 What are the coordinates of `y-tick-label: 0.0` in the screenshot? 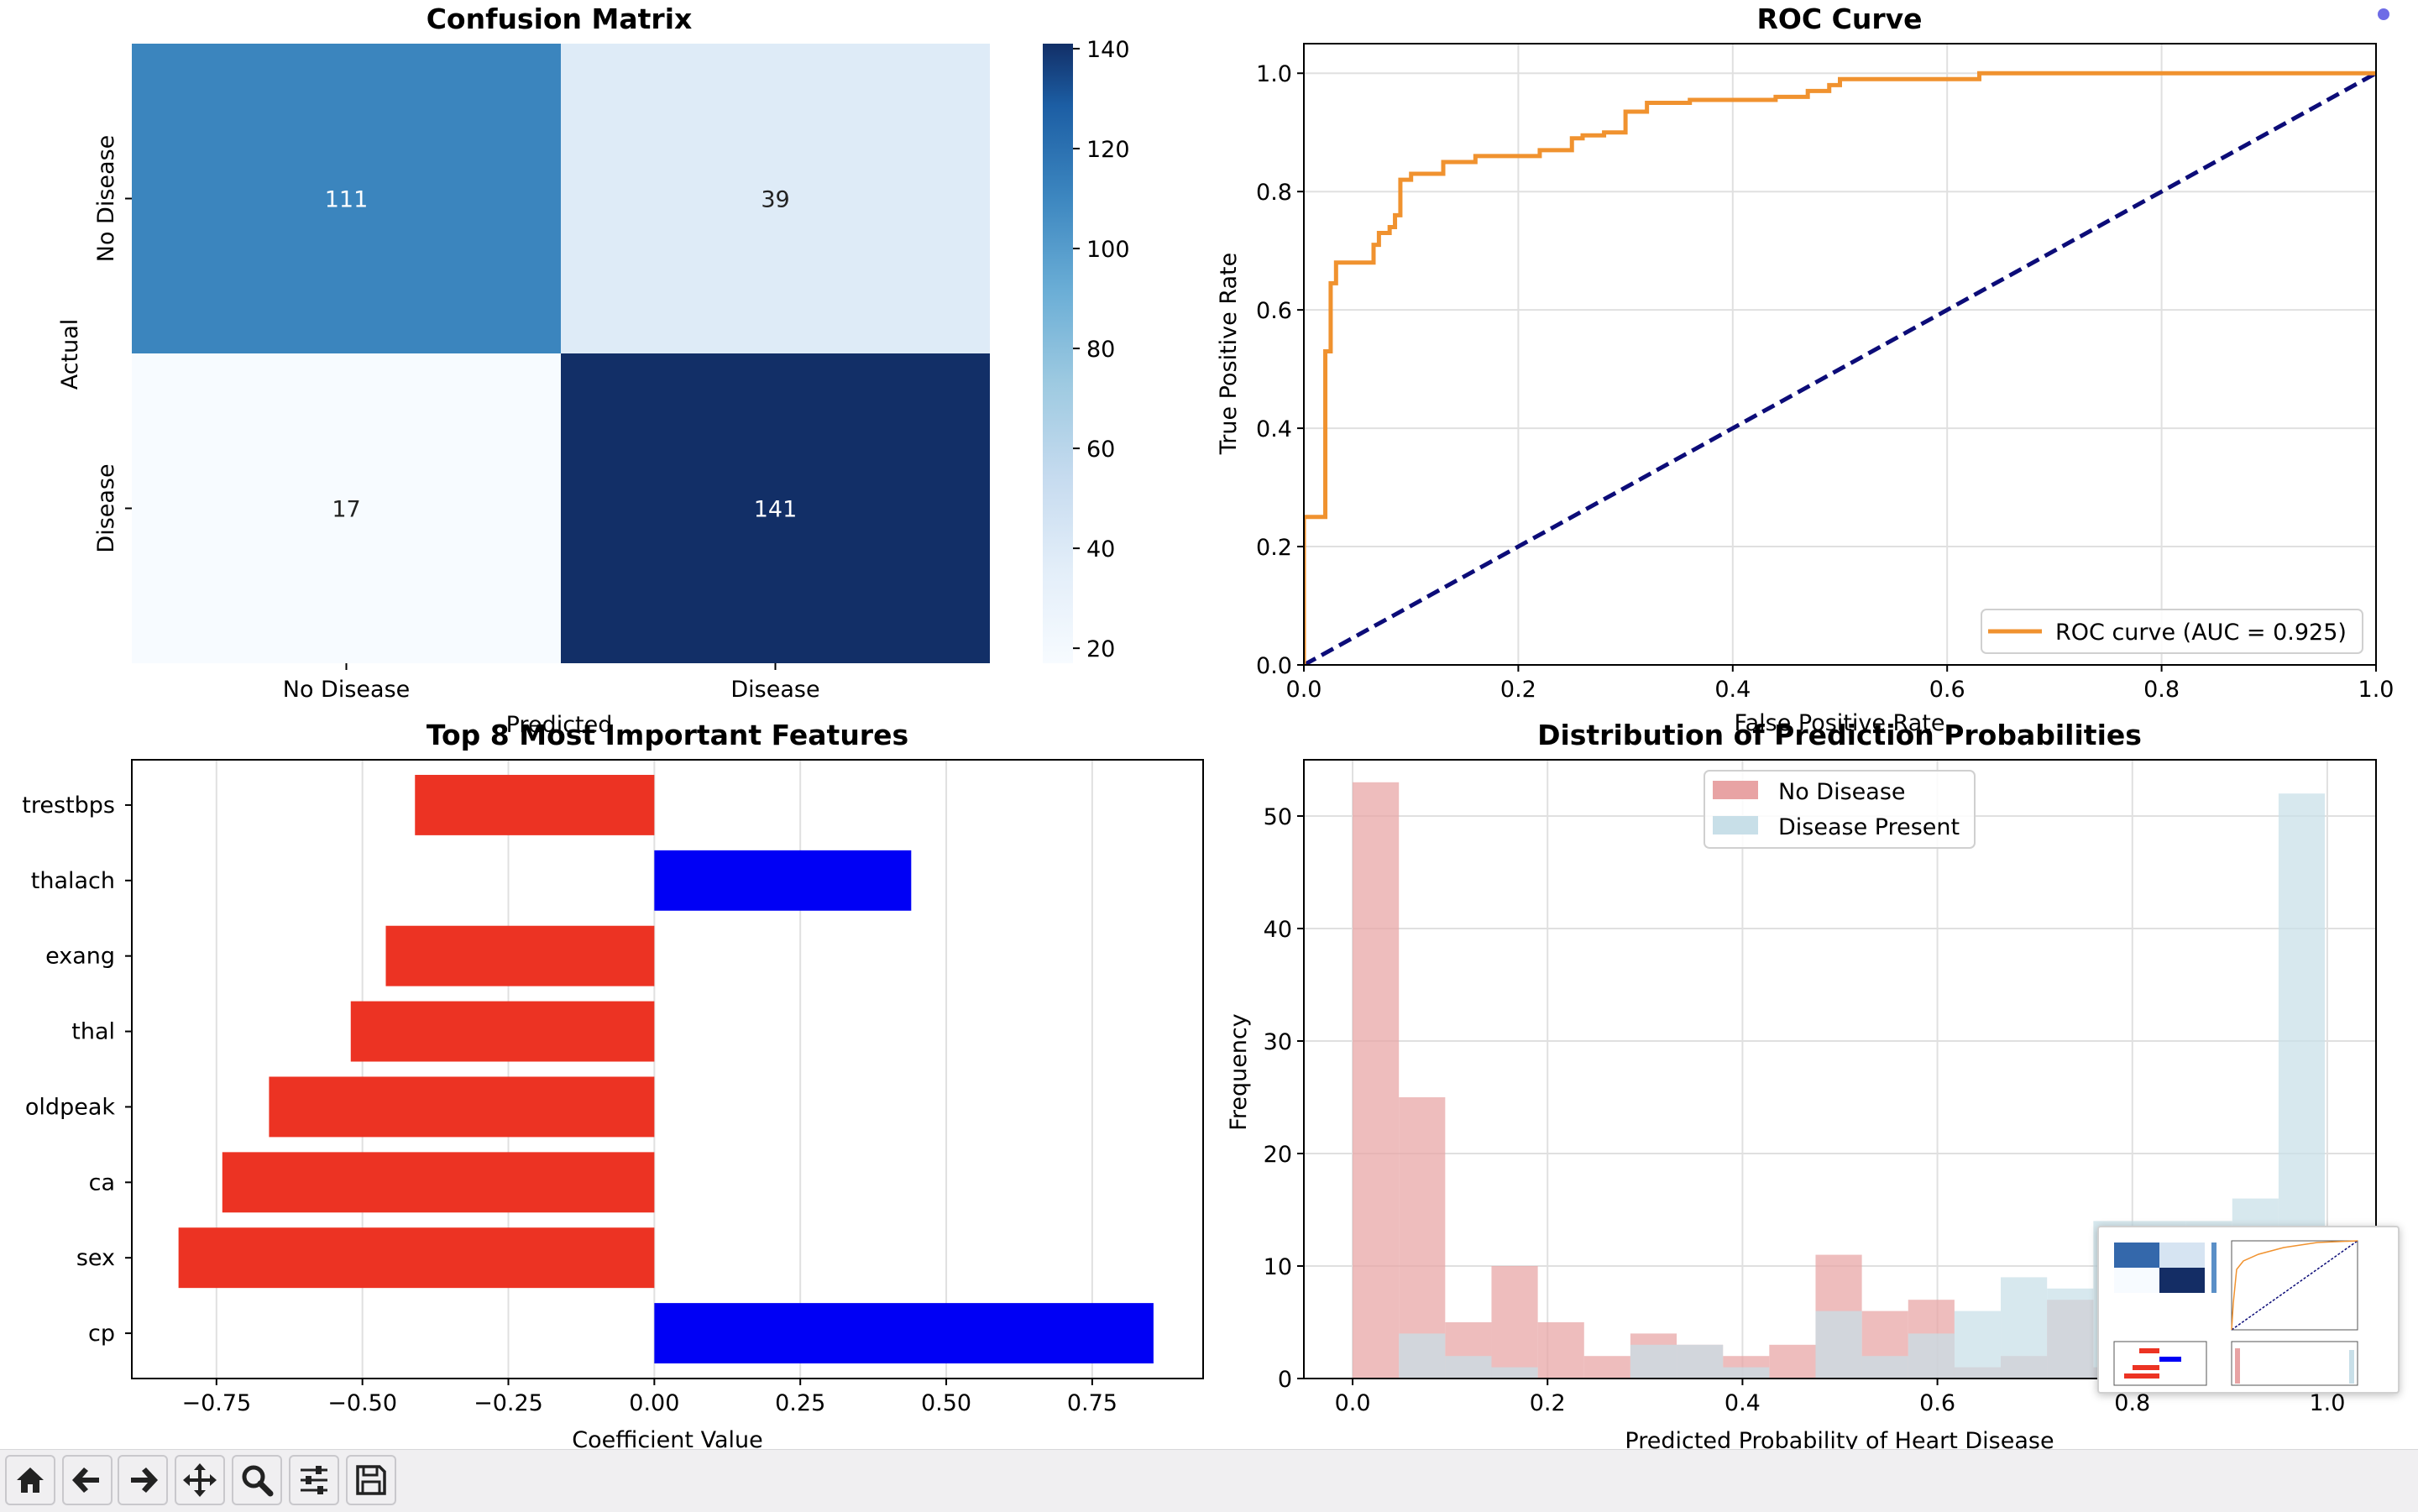 It's located at (1274, 666).